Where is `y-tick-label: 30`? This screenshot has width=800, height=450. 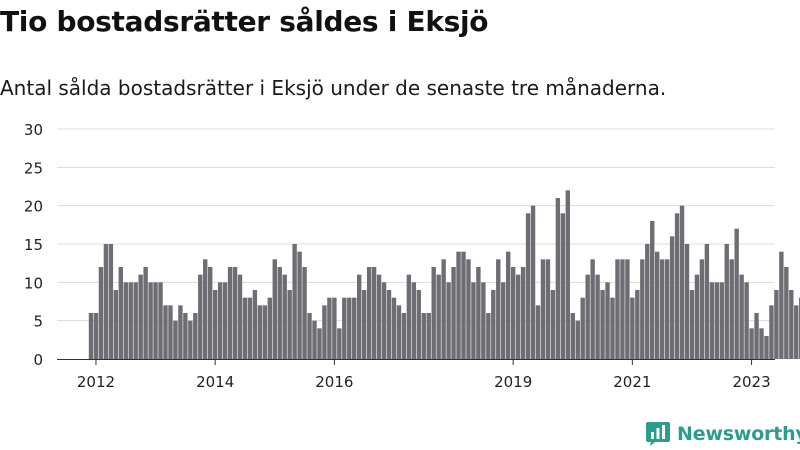
y-tick-label: 30 is located at coordinates (33, 130).